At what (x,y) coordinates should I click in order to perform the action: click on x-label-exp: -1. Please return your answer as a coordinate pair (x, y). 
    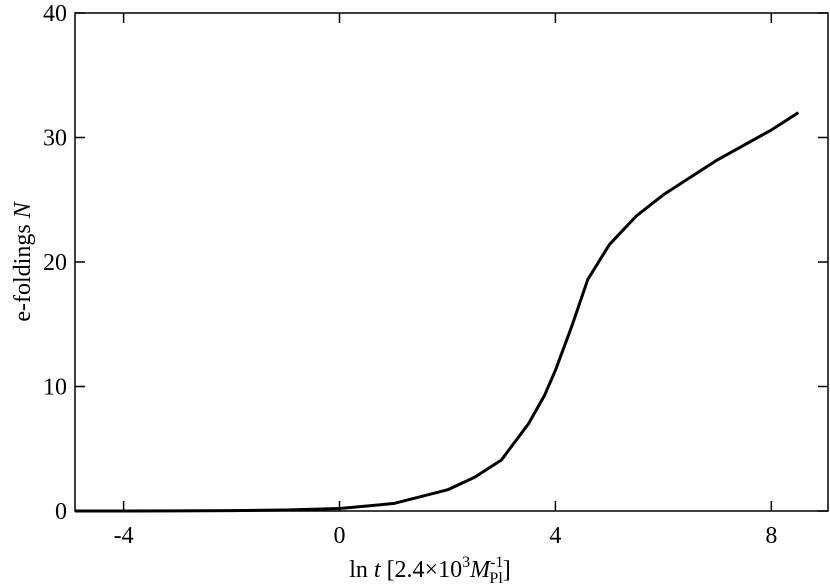
    Looking at the image, I should click on (496, 562).